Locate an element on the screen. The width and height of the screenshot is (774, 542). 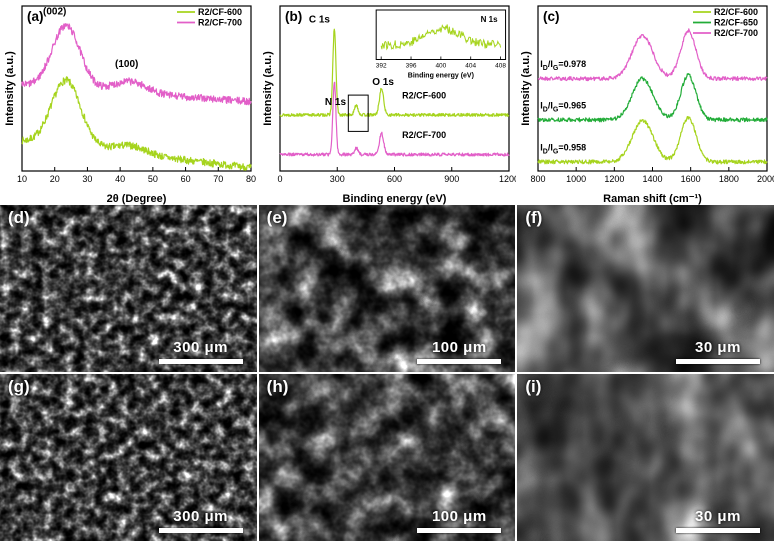
sem-micrograph-h is located at coordinates (387, 457).